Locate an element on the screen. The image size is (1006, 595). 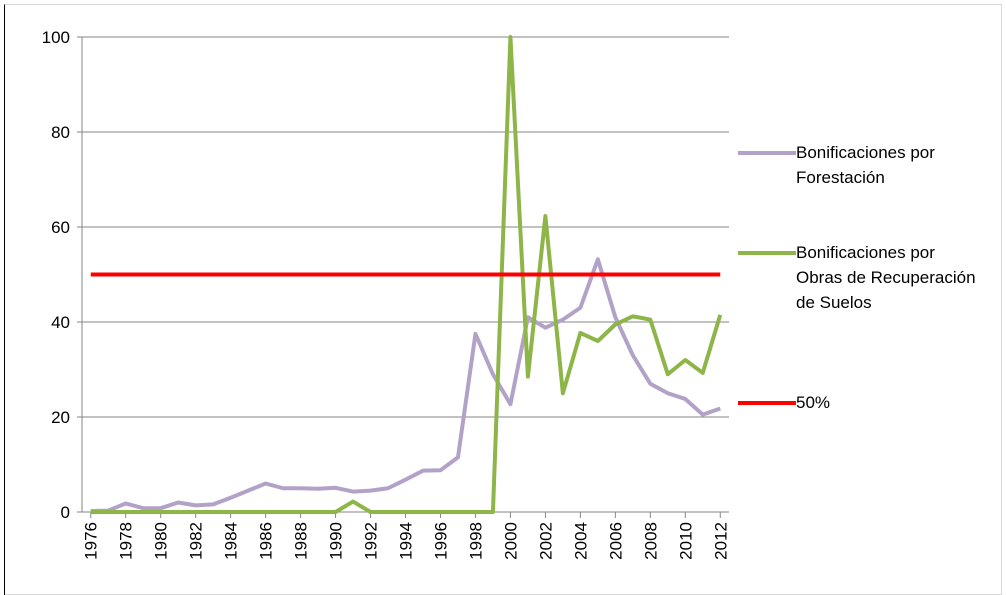
x-tick-label: 2000 is located at coordinates (510, 541).